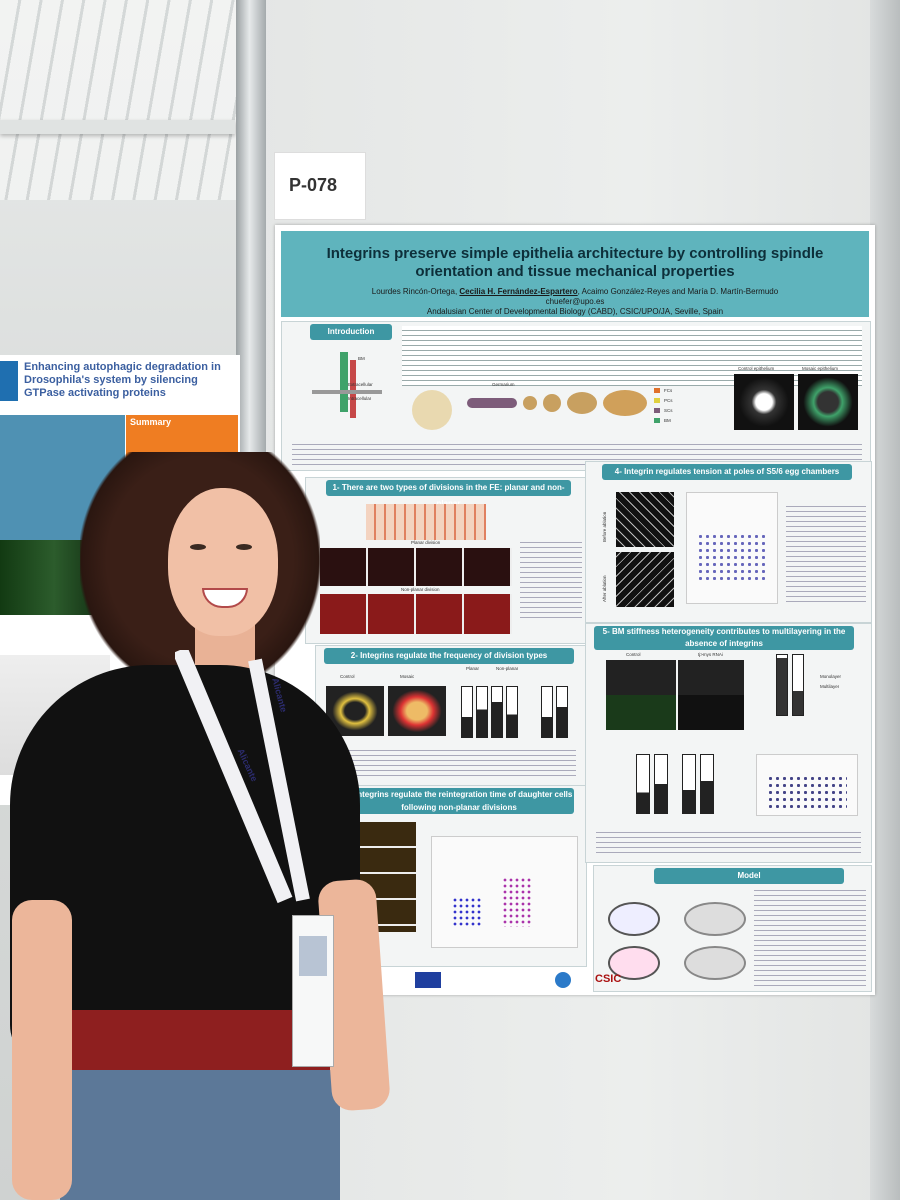 Image resolution: width=900 pixels, height=1200 pixels. Describe the element at coordinates (516, 712) in the screenshot. I see `division-frequency-bars` at that location.